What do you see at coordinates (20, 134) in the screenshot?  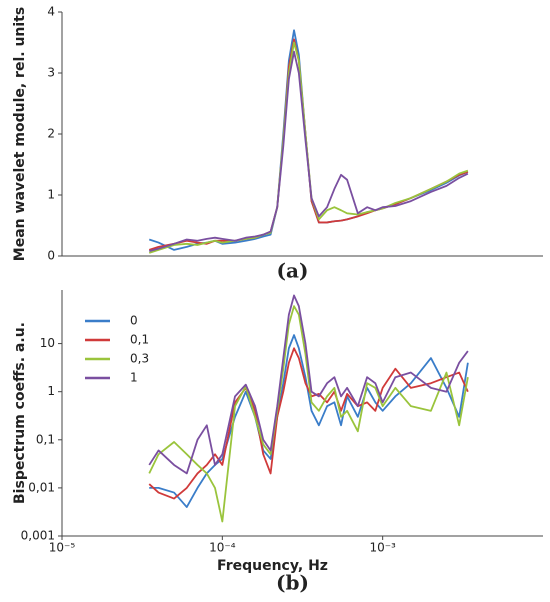 I see `y-axis-label: Mean wavelet module, rel. units` at bounding box center [20, 134].